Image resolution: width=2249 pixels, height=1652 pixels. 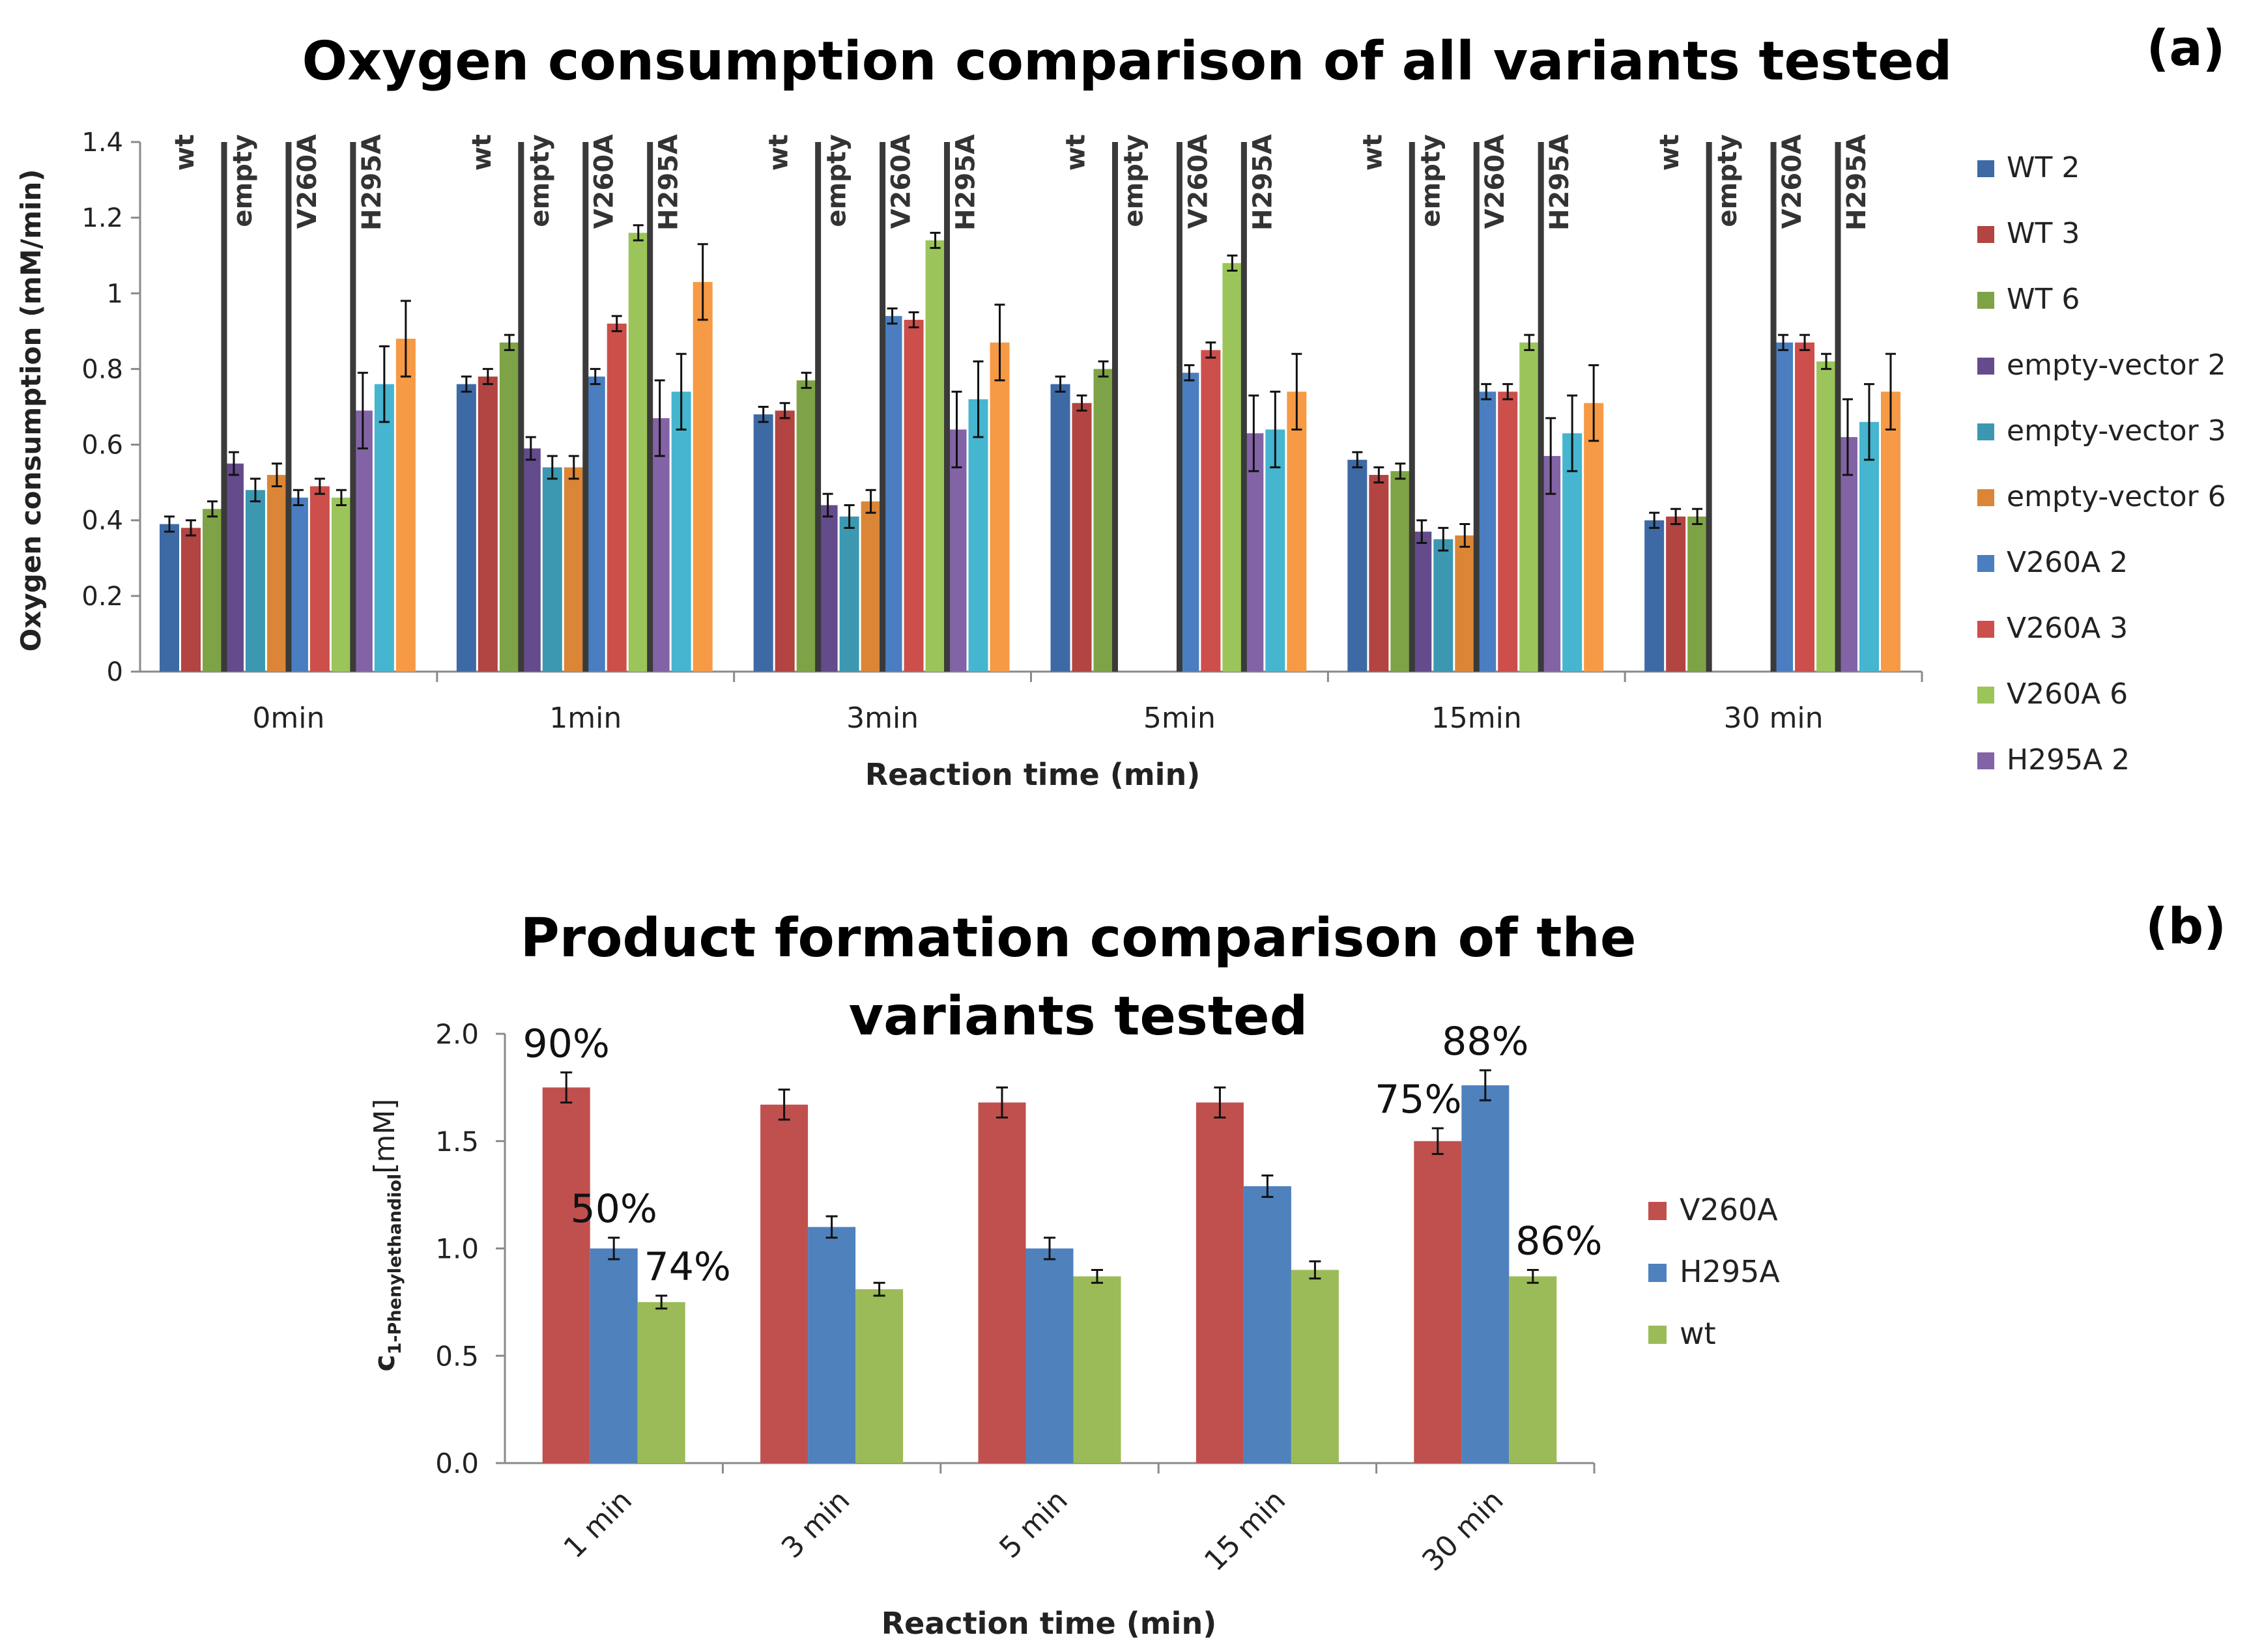 What do you see at coordinates (102, 597) in the screenshot?
I see `chart-a-y-tick-label: 0.2` at bounding box center [102, 597].